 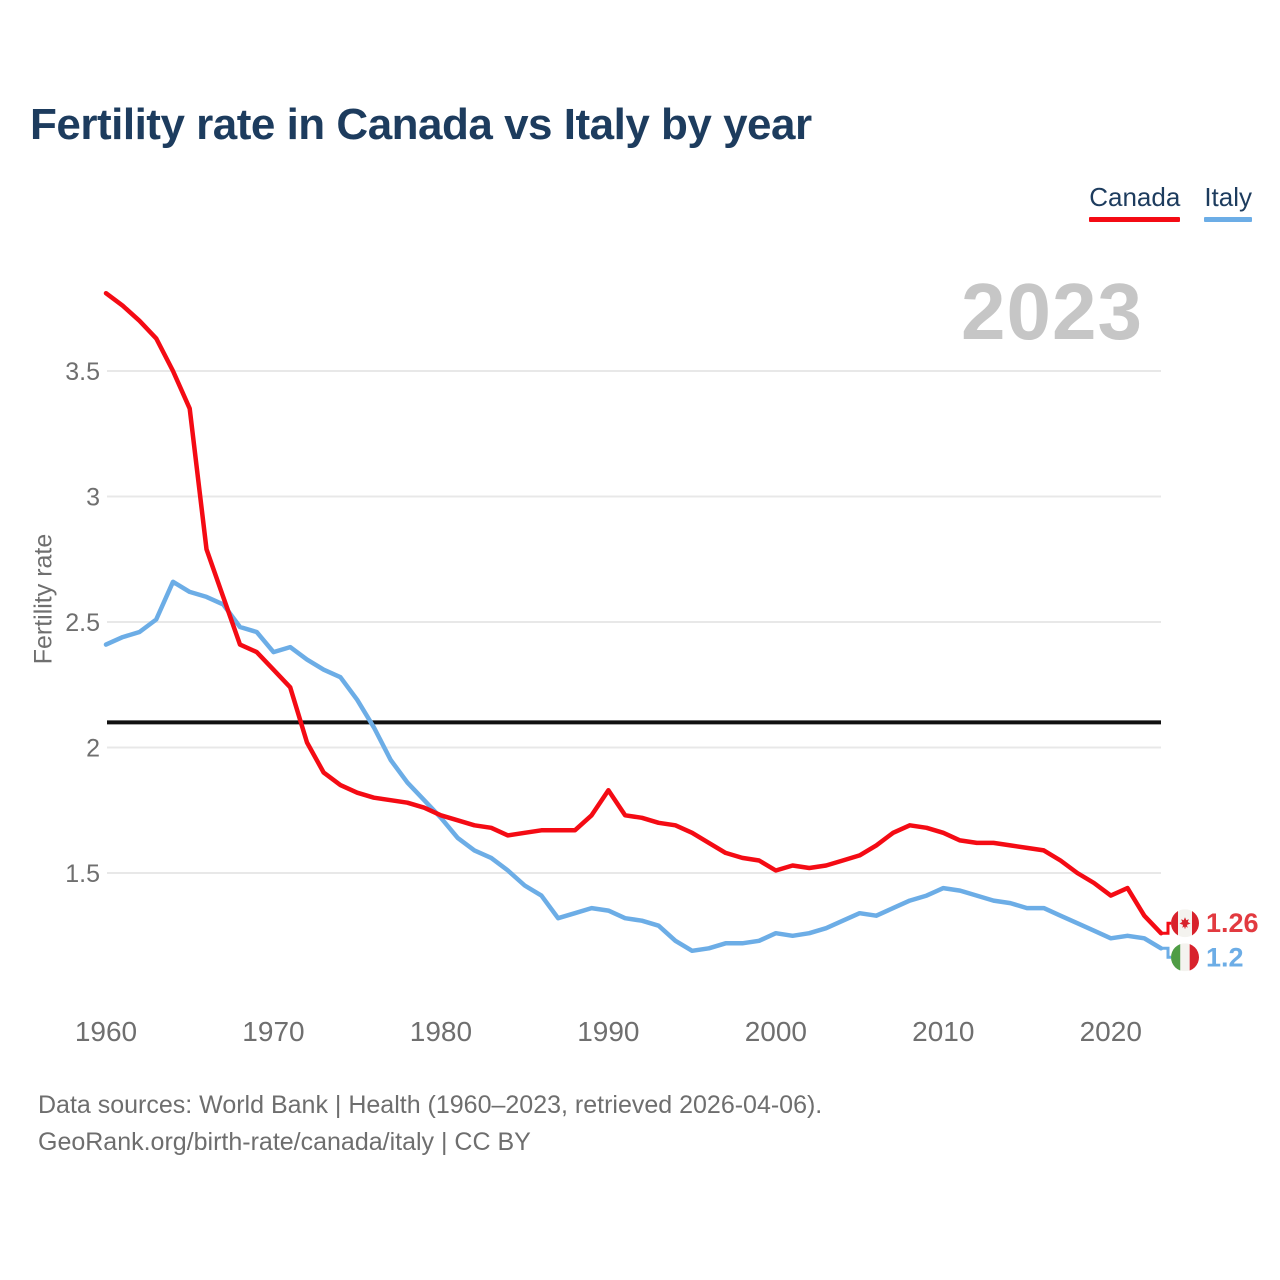 I want to click on italy-flag-icon, so click(x=1185, y=957).